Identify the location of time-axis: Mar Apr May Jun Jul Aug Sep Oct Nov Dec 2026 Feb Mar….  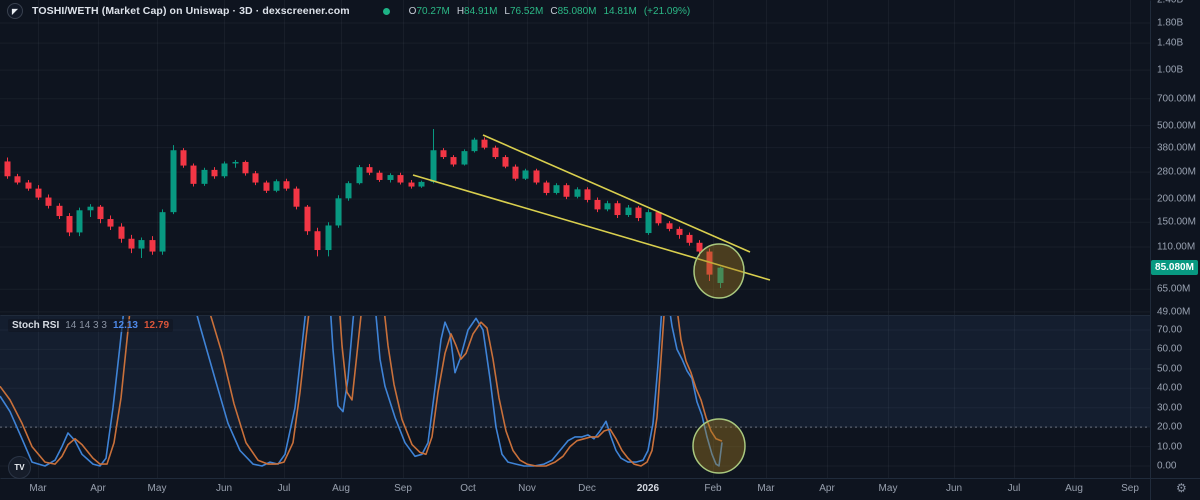
(600, 489).